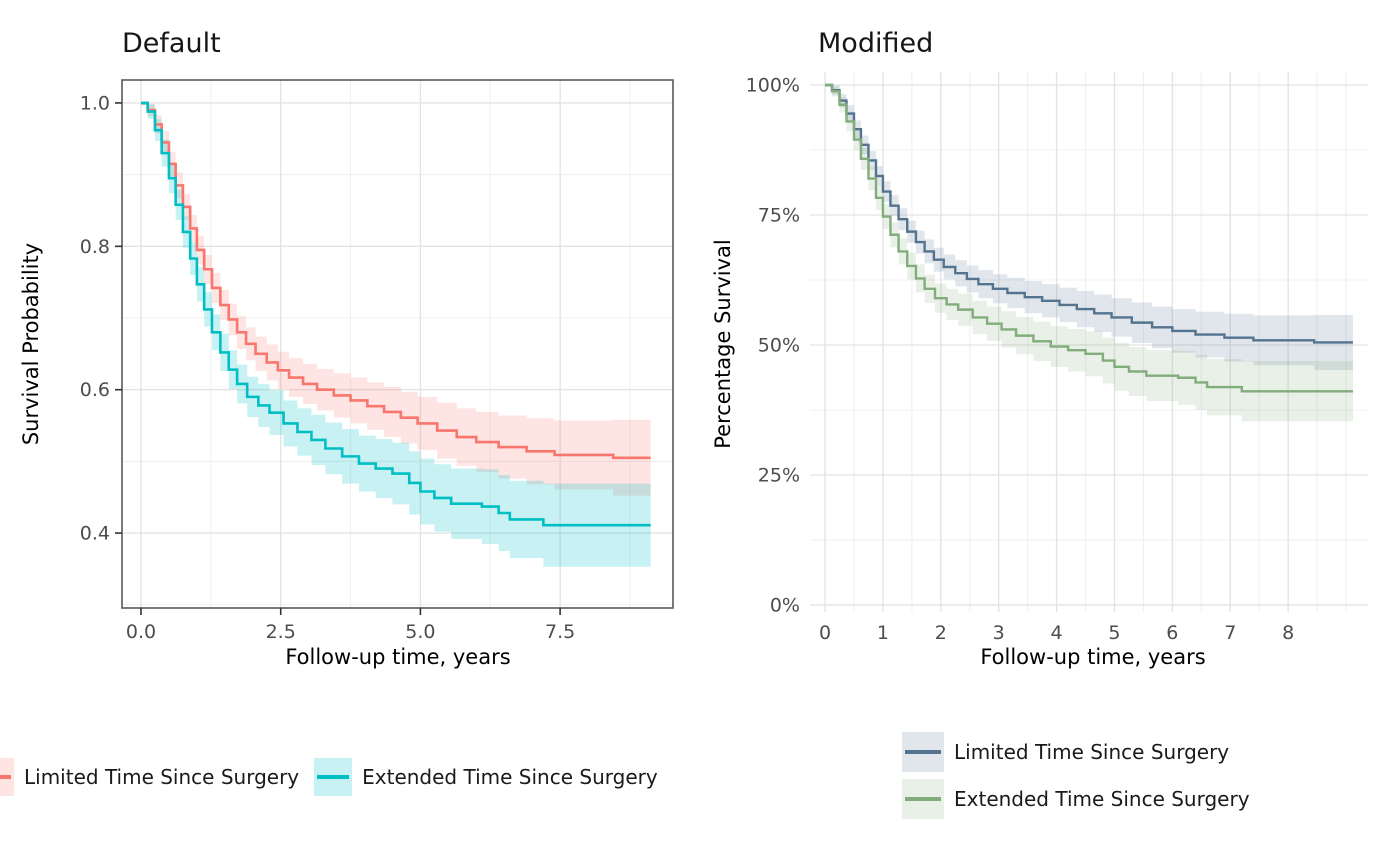  I want to click on legend-item-limited-modified: Limited Time Since Surgery, so click(1076, 752).